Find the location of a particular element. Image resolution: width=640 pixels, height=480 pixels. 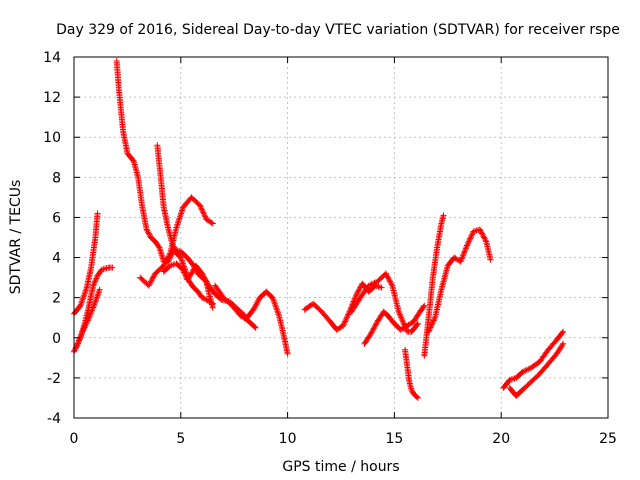

series-arc15 is located at coordinates (533, 359).